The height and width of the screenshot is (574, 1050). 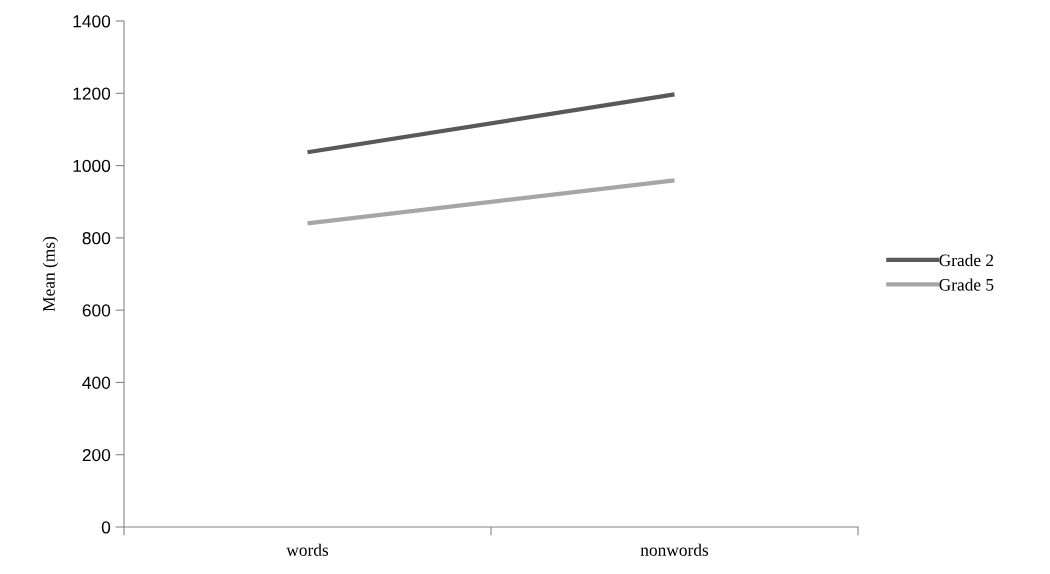 What do you see at coordinates (92, 21) in the screenshot?
I see `y-tick-label: 1400` at bounding box center [92, 21].